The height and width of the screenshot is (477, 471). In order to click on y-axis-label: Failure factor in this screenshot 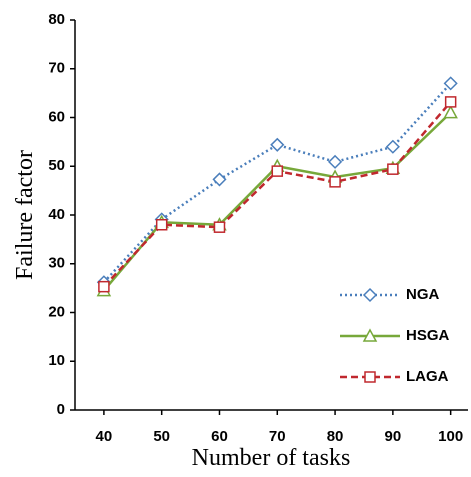, I will do `click(25, 215)`.